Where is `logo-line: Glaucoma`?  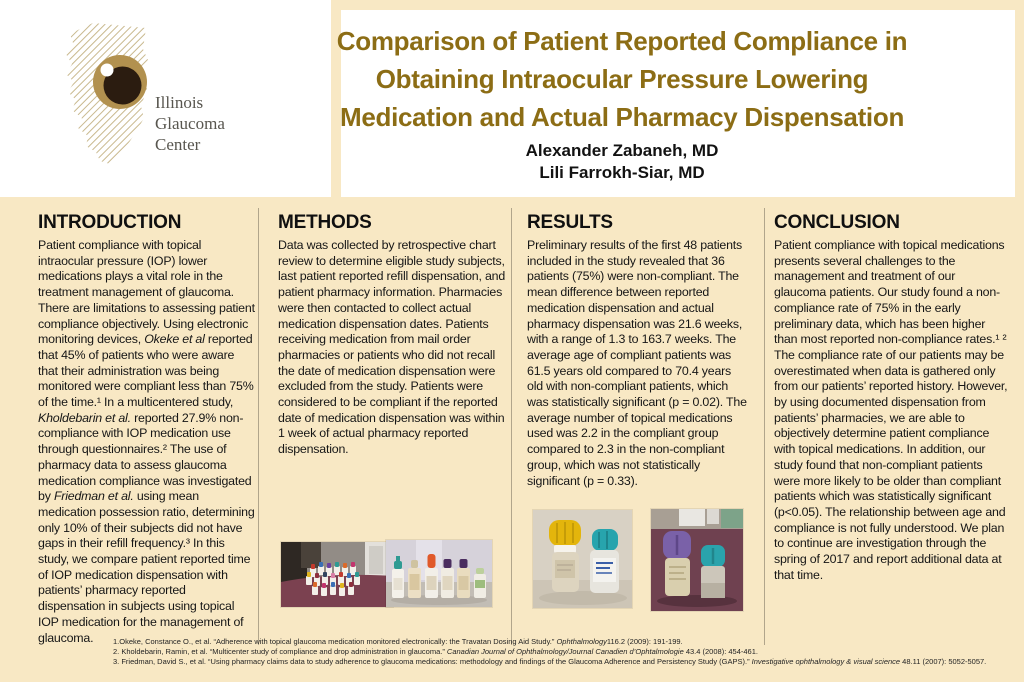 logo-line: Glaucoma is located at coordinates (190, 123).